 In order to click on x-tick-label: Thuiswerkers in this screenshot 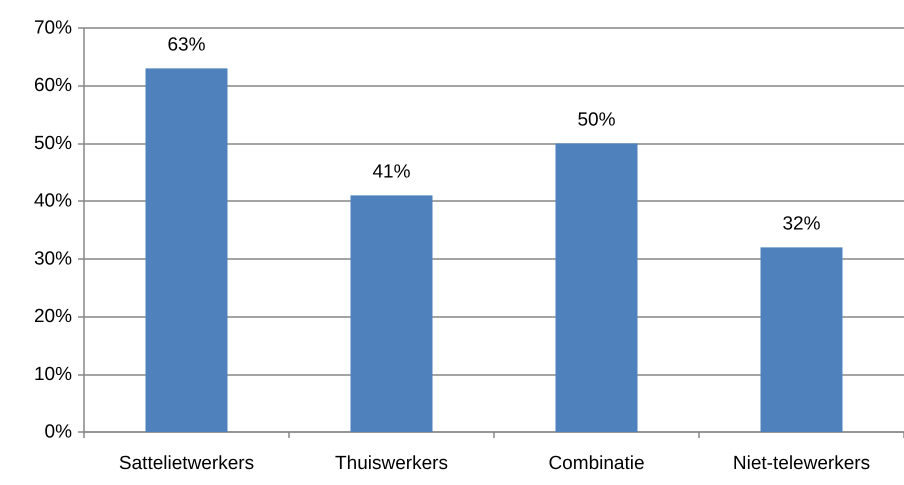, I will do `click(391, 463)`.